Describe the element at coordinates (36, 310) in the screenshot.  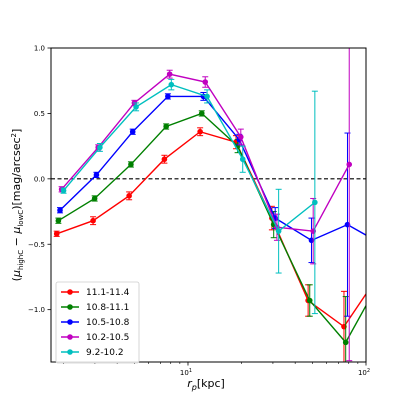
I see `y-tick-label: −1.0` at that location.